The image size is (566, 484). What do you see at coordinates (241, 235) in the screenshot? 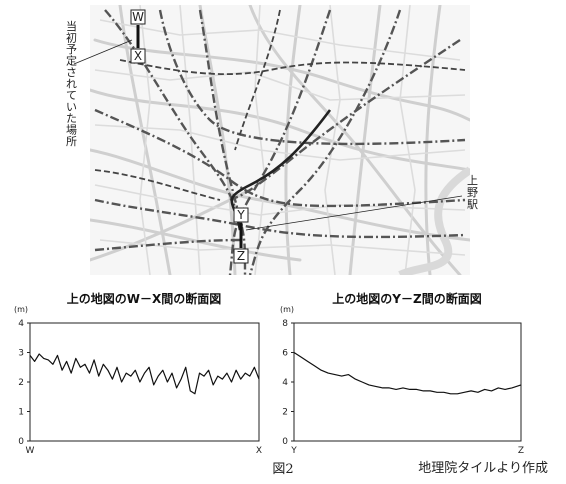
I see `yz-section-marker: Y Z` at bounding box center [241, 235].